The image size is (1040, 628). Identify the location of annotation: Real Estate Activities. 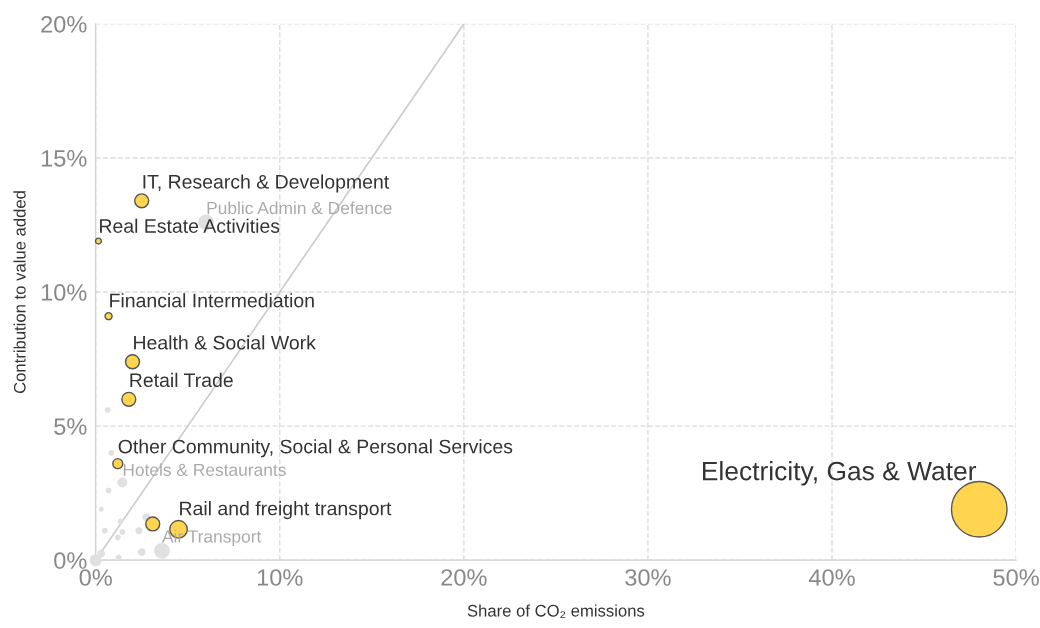
(190, 225).